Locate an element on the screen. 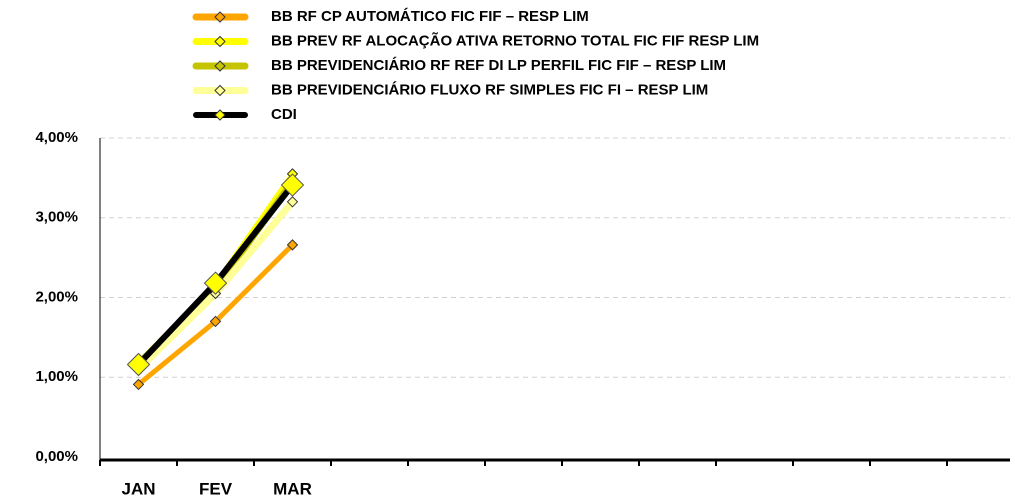 The height and width of the screenshot is (501, 1015). y-tick-label: 0,00% is located at coordinates (56, 456).